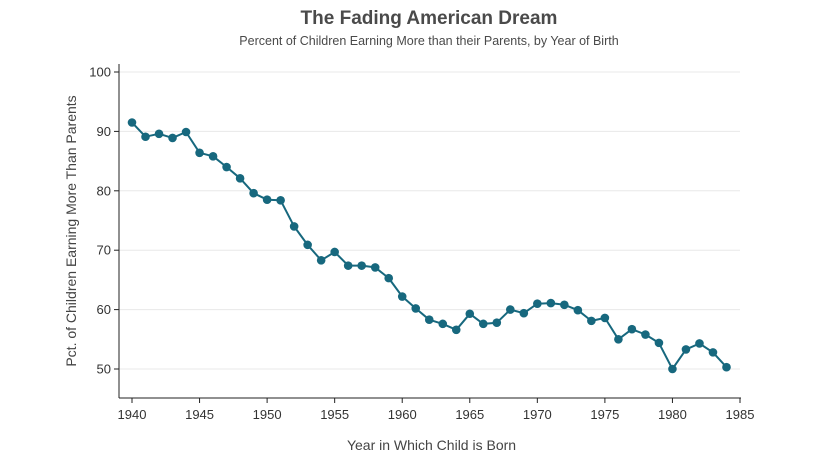  What do you see at coordinates (402, 414) in the screenshot?
I see `x-tick-label: 1960` at bounding box center [402, 414].